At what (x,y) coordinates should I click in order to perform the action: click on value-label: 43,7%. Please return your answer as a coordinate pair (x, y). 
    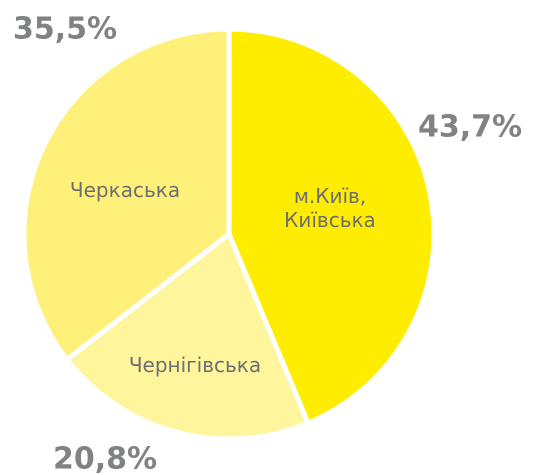
    Looking at the image, I should click on (470, 127).